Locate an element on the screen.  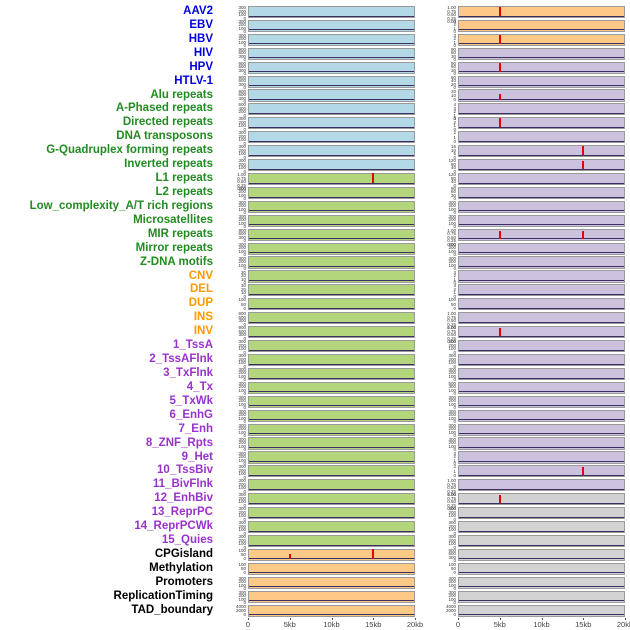
row-label: 8_ZNF_Rpts is located at coordinates (179, 442).